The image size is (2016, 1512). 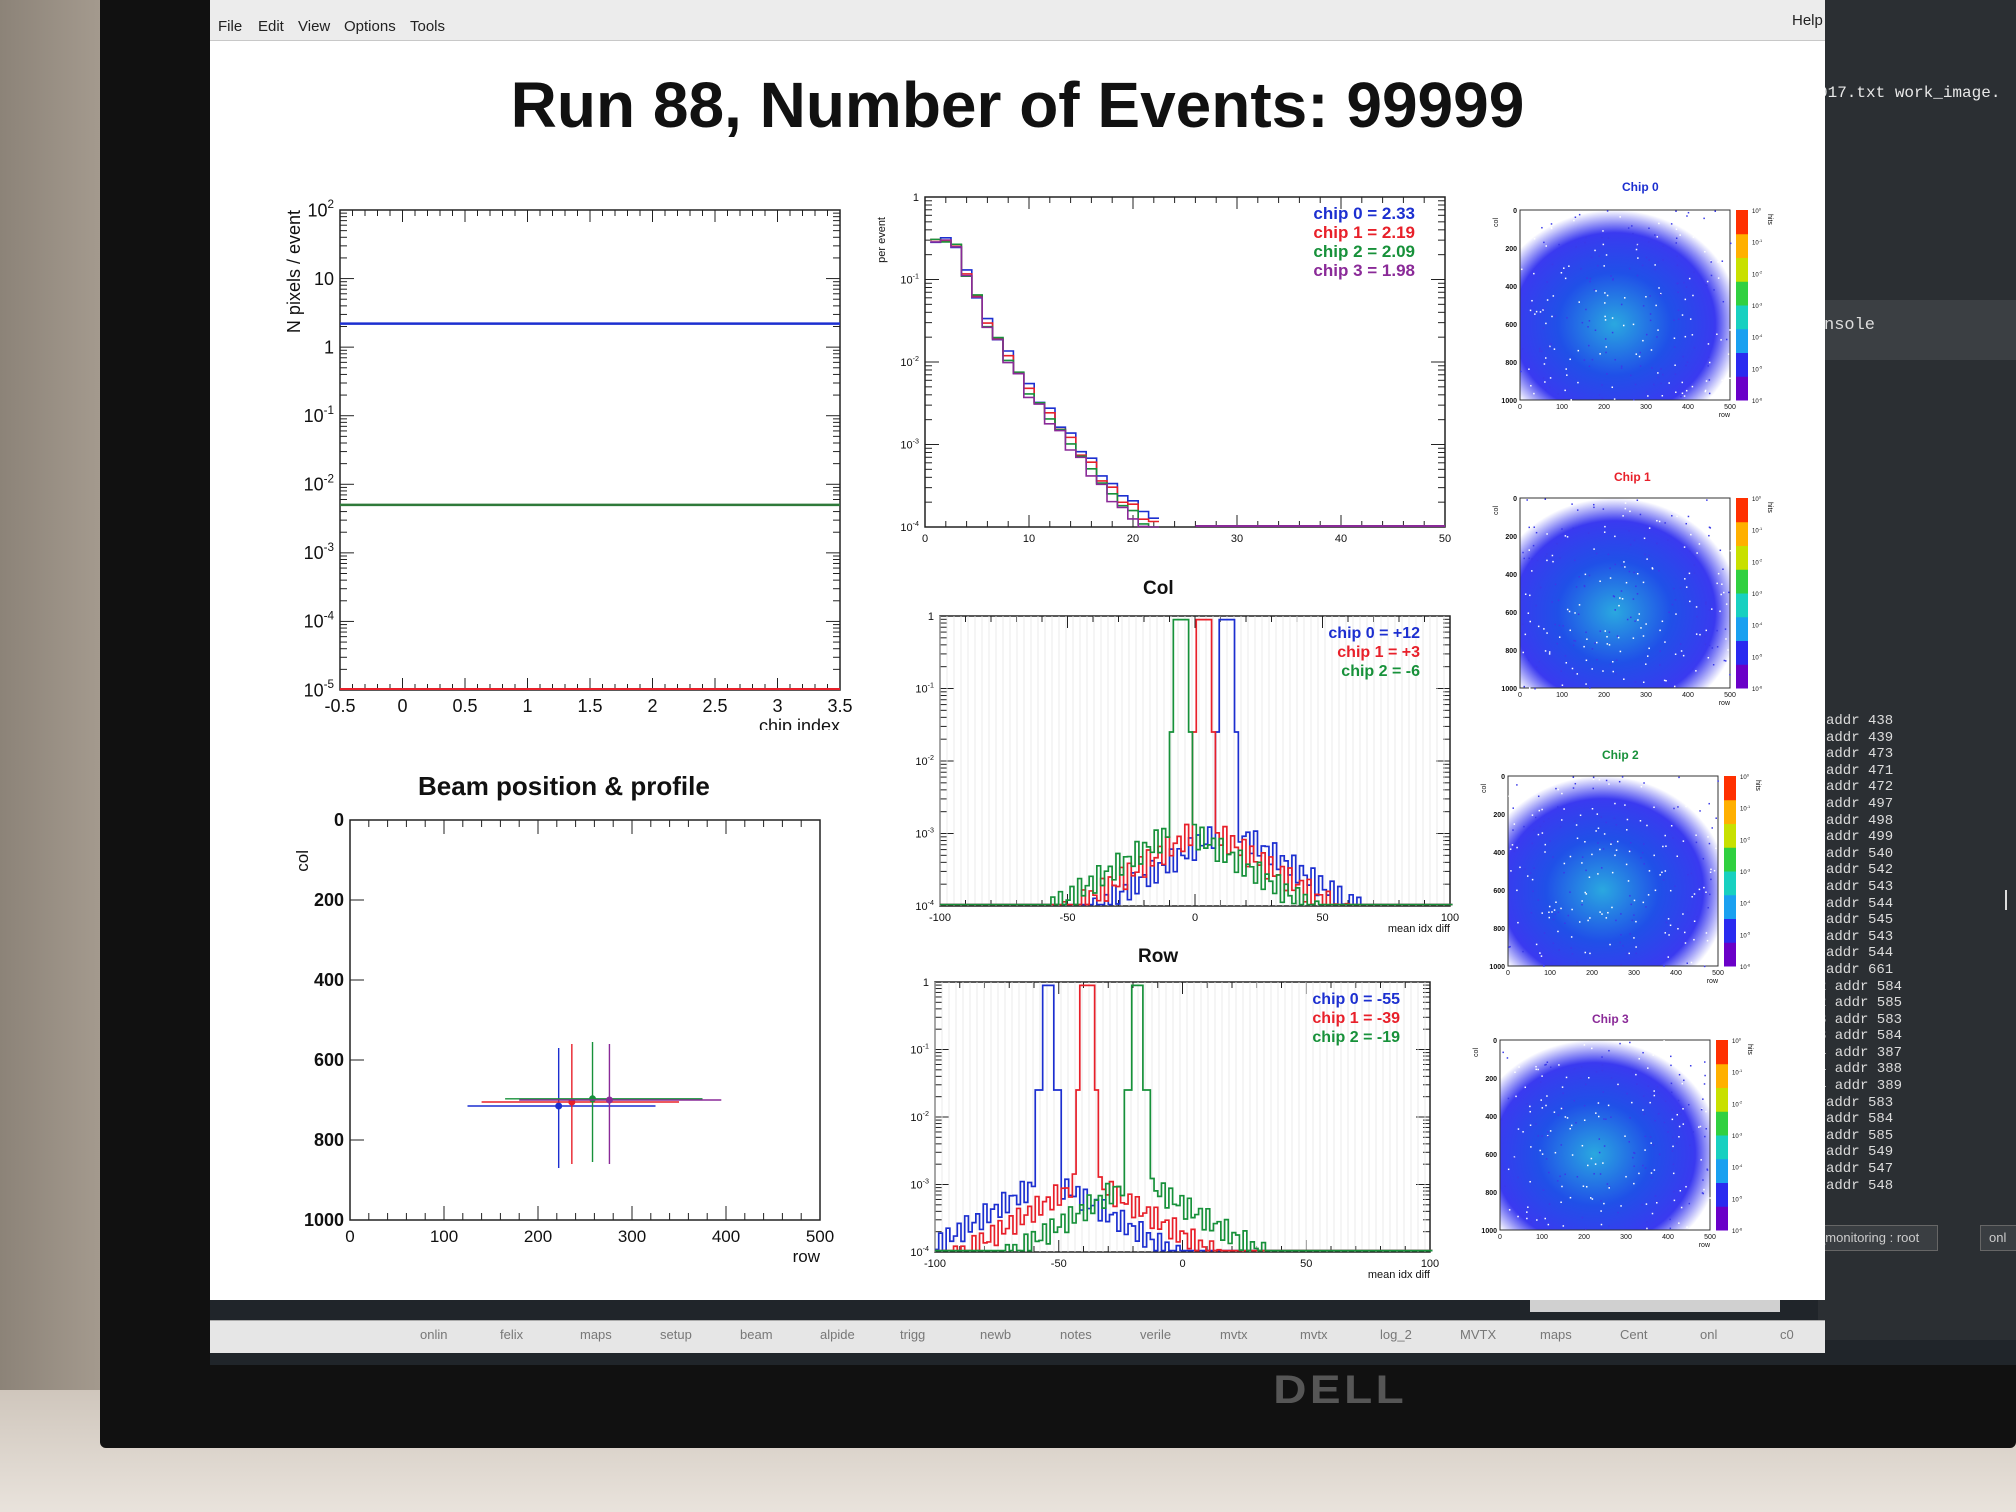 I want to click on colorbar-segment, so click(x=1742, y=557).